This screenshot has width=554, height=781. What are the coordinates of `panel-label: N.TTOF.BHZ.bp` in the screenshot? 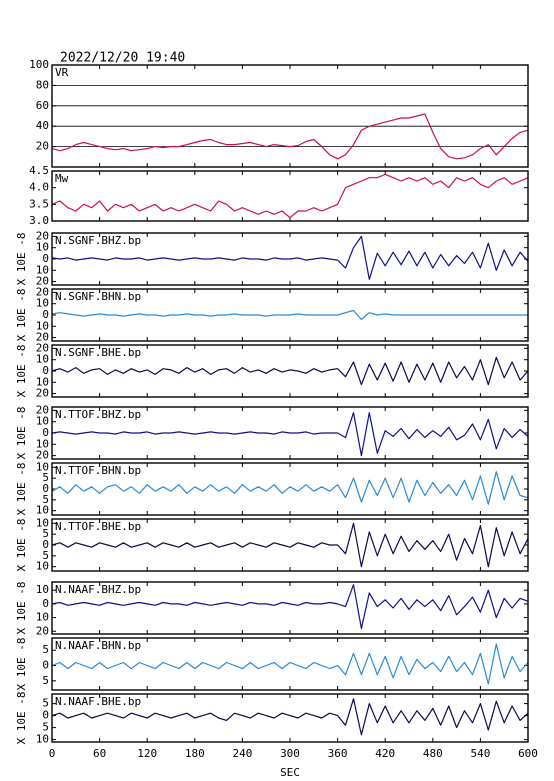 It's located at (98, 414).